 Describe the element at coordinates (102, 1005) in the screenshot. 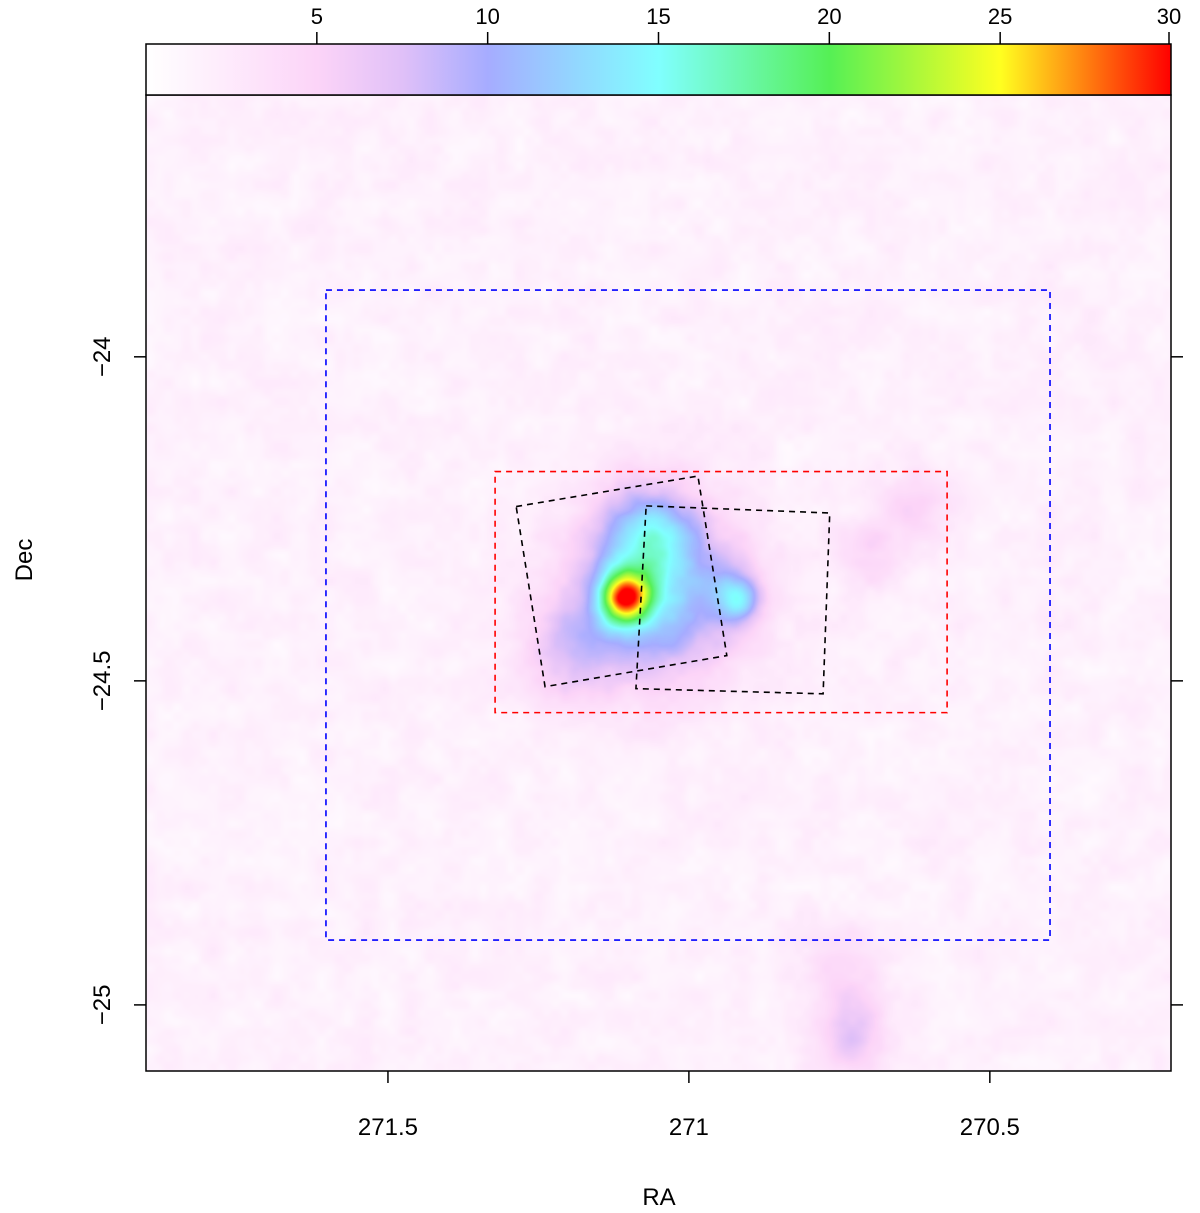

I see `y-tick-label: −25` at that location.